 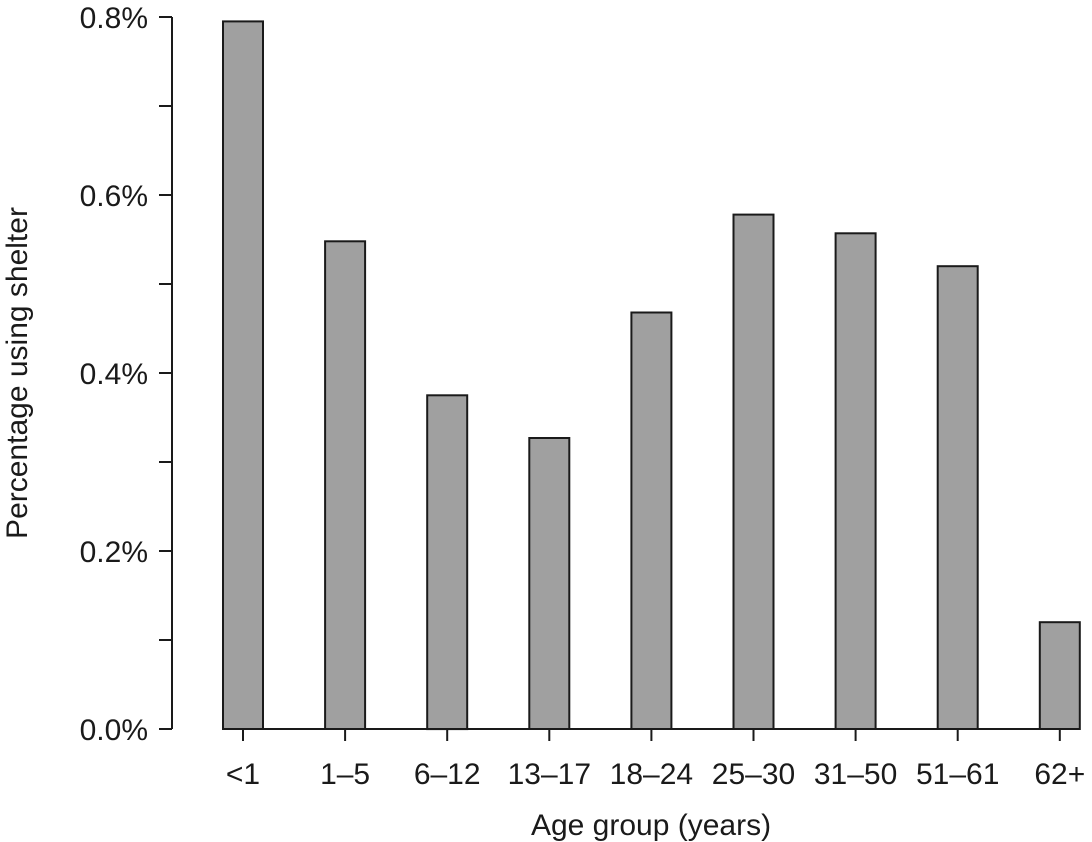 I want to click on x-ticks-group: <1 1–5 6–12 13–17 18–24 25–30 31–50 51–61 62+, so click(x=655, y=760).